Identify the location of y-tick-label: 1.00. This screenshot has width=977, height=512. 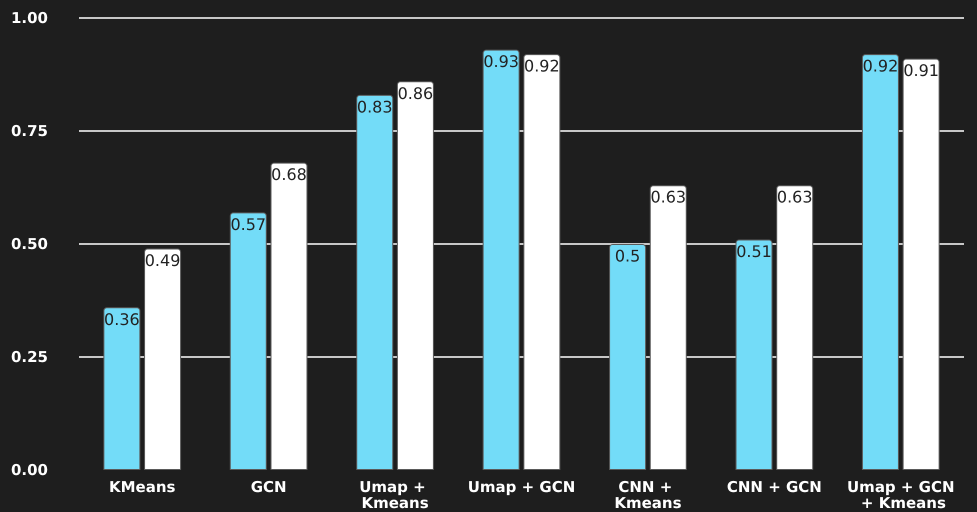
(29, 18).